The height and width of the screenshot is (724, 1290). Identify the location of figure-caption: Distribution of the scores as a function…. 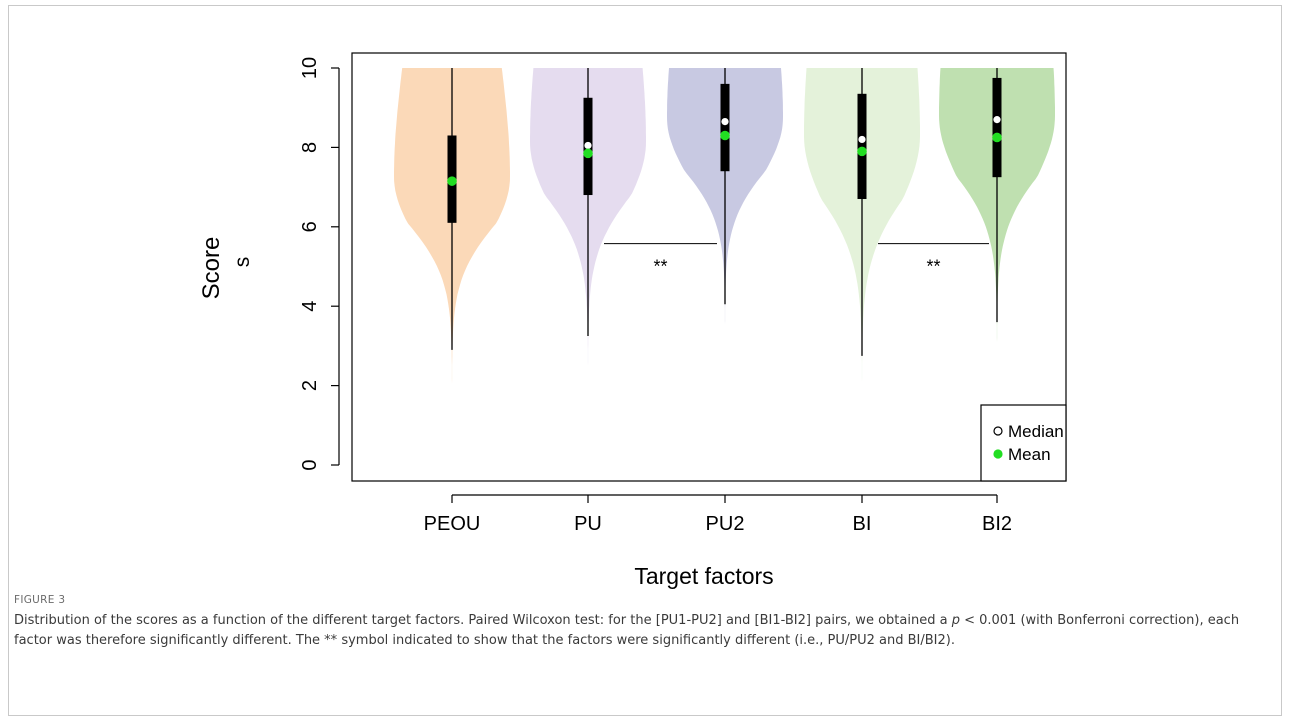
(645, 631).